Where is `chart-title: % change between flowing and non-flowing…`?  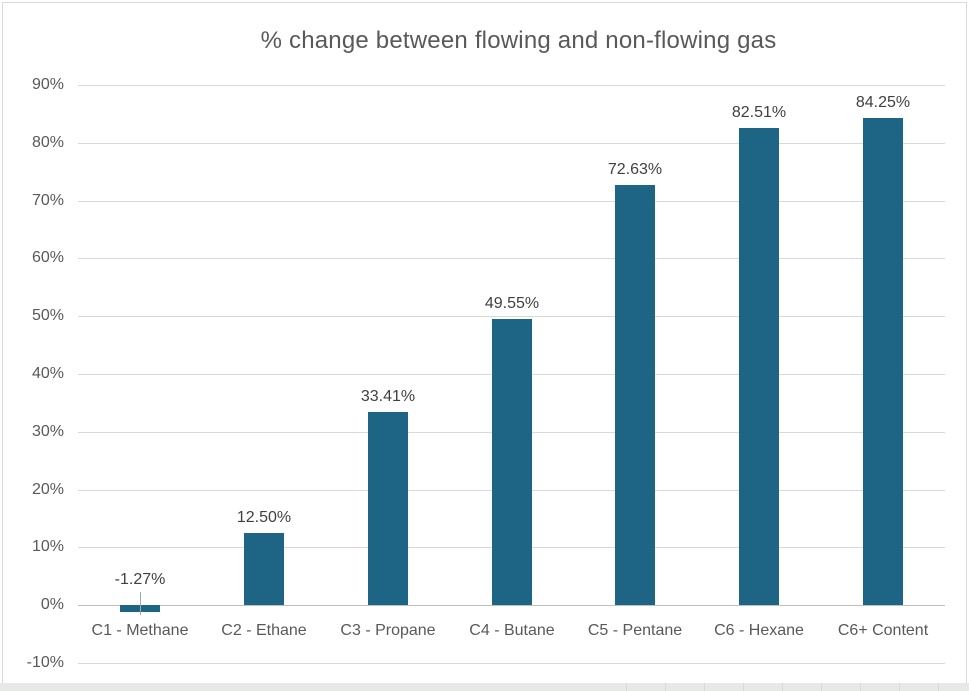 chart-title: % change between flowing and non-flowing… is located at coordinates (518, 40).